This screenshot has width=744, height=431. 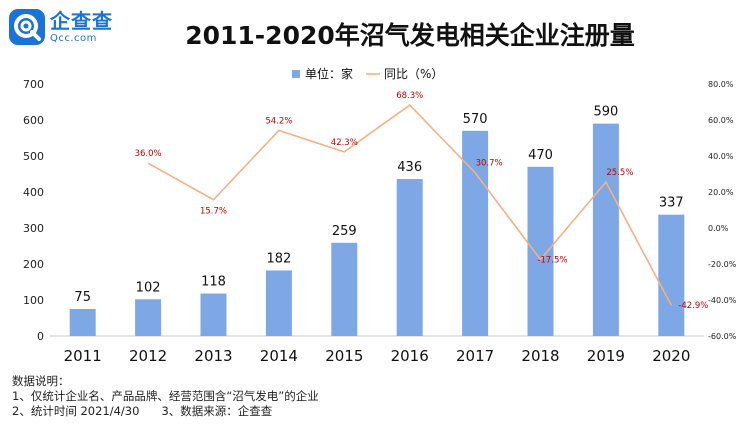 I want to click on x-tick-label: 2019, so click(x=606, y=356).